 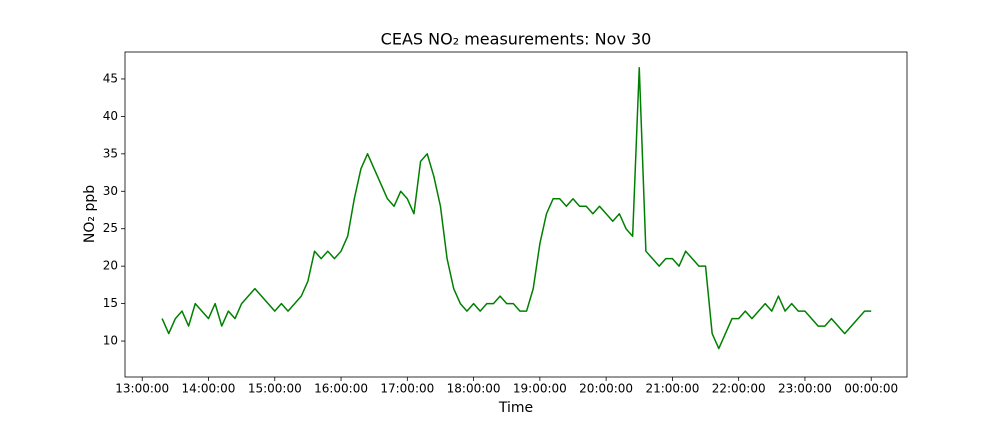 I want to click on y-tick-label: 25, so click(x=110, y=228).